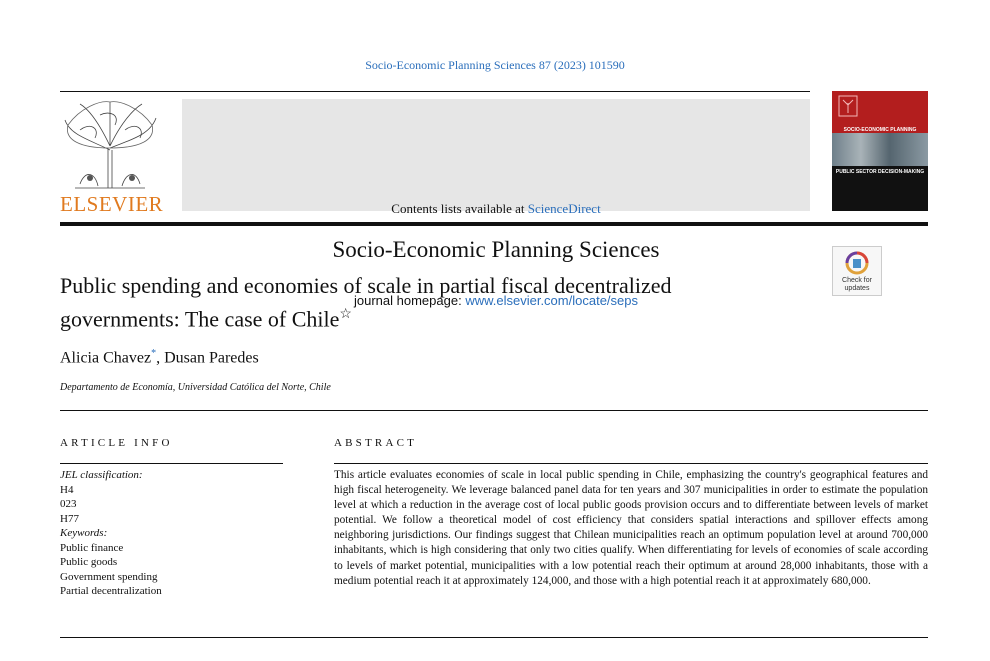 The image size is (990, 661). What do you see at coordinates (435, 91) in the screenshot?
I see `header-rule` at bounding box center [435, 91].